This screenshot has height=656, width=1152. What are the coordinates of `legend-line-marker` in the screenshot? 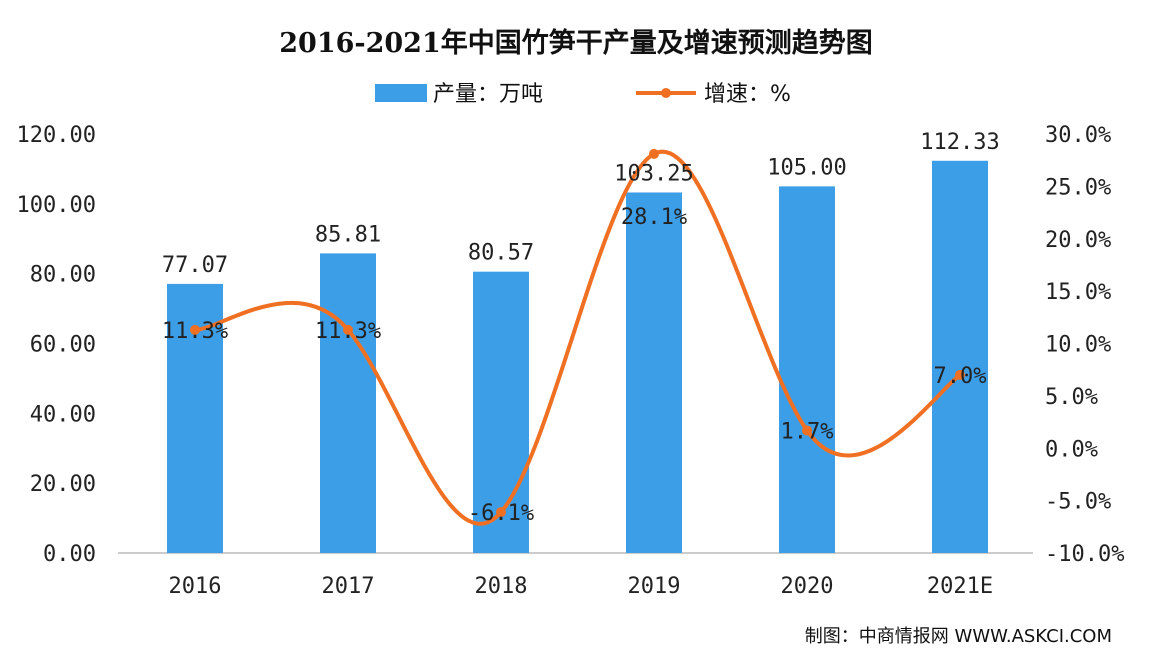 It's located at (666, 93).